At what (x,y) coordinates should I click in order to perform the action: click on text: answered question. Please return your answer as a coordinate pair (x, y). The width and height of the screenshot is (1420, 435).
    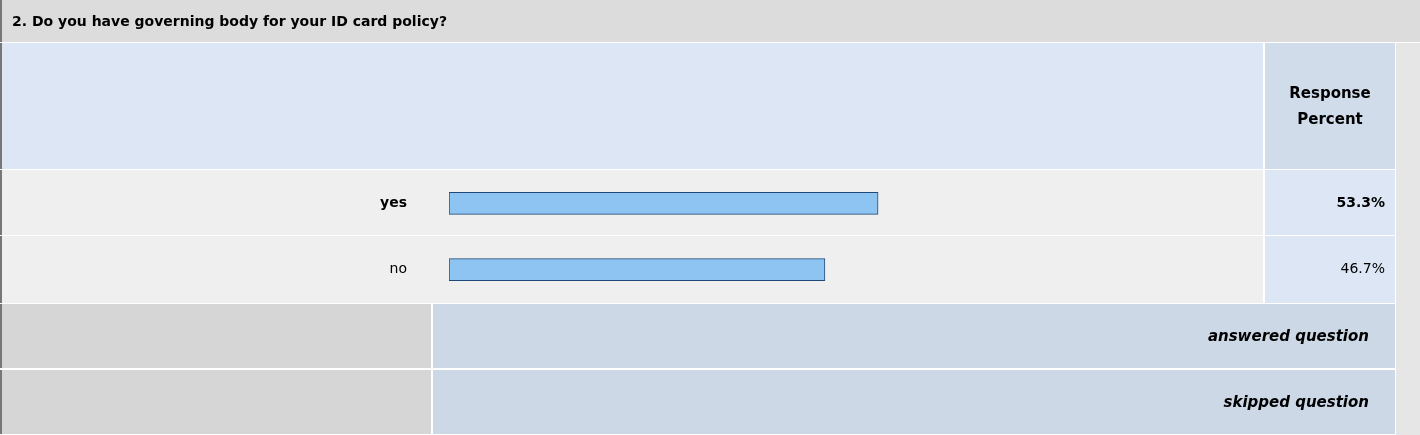
    Looking at the image, I should click on (1288, 336).